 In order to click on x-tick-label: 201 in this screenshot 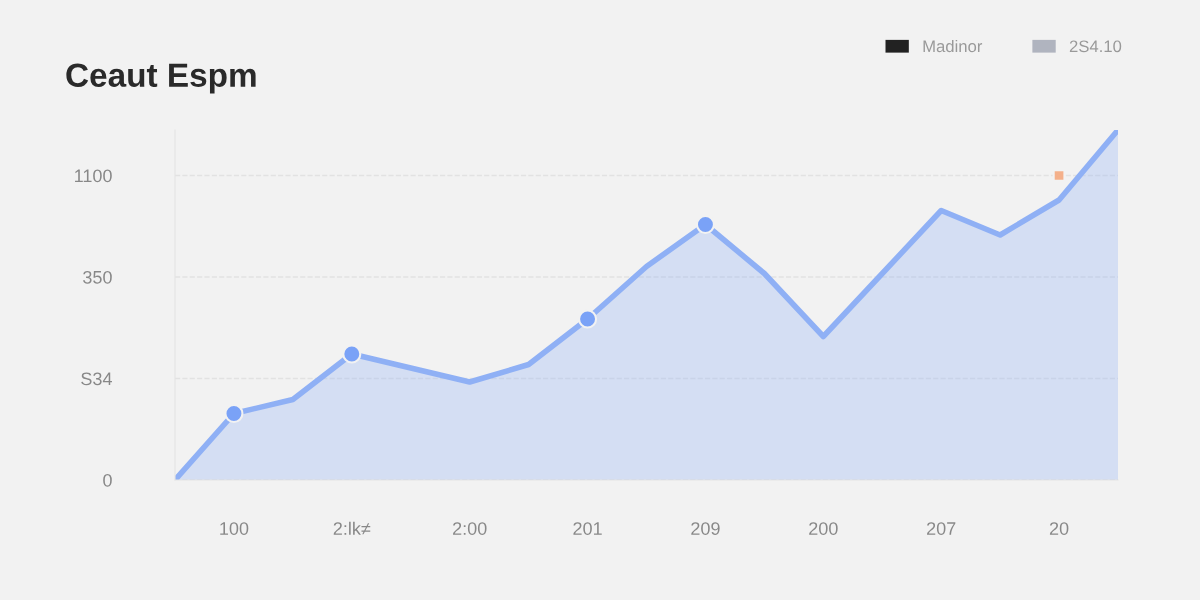, I will do `click(587, 528)`.